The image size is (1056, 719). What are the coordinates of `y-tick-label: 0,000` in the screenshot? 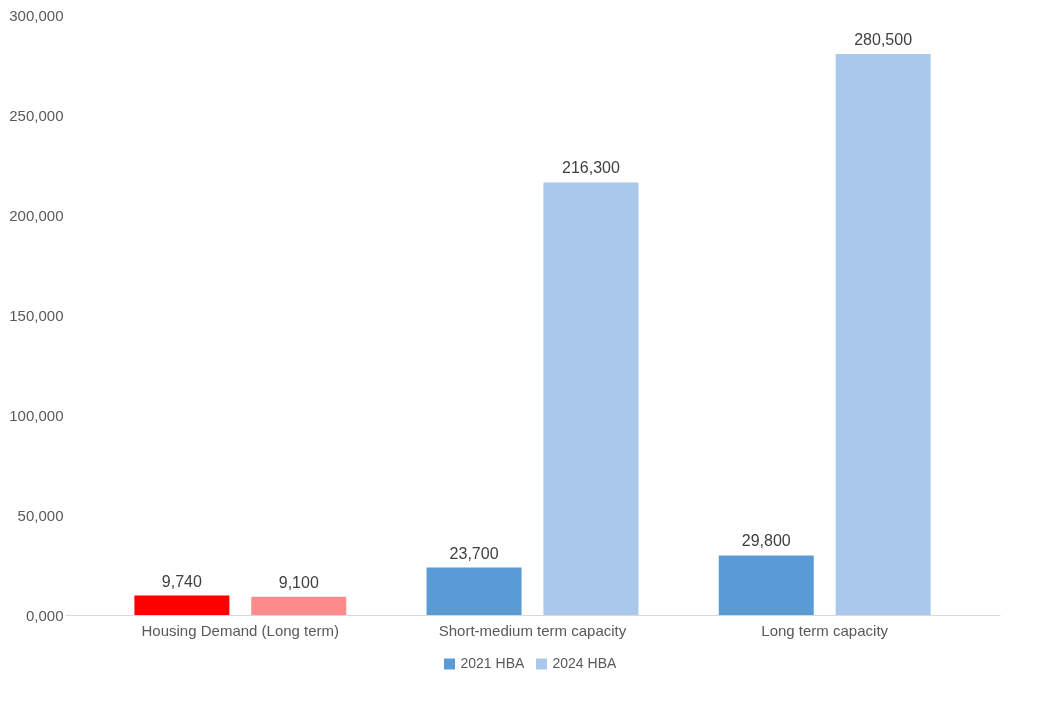 It's located at (44, 615).